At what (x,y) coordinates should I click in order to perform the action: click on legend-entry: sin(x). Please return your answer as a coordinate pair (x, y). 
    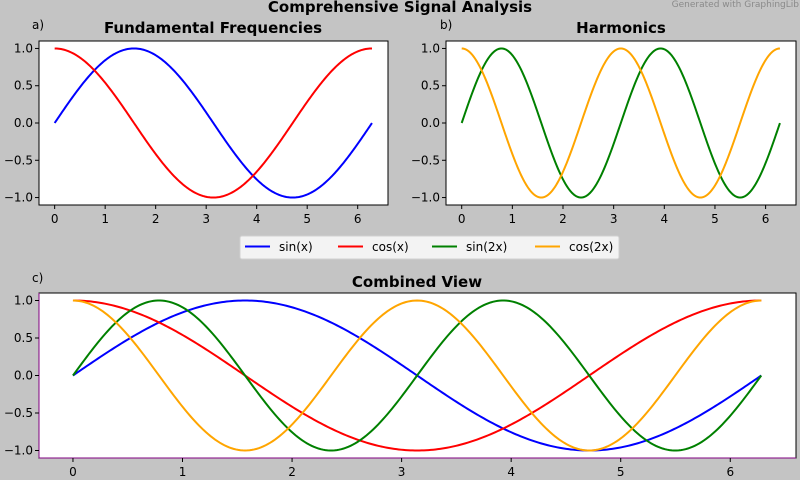
    Looking at the image, I should click on (279, 247).